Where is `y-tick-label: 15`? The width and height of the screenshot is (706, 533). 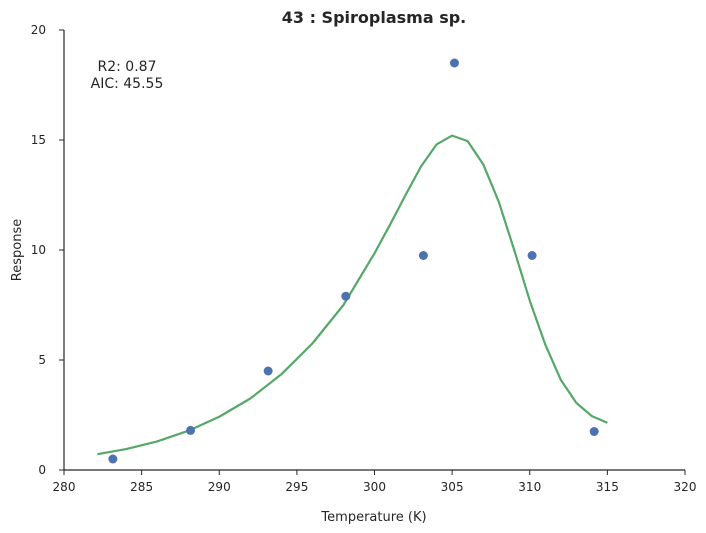 y-tick-label: 15 is located at coordinates (38, 140).